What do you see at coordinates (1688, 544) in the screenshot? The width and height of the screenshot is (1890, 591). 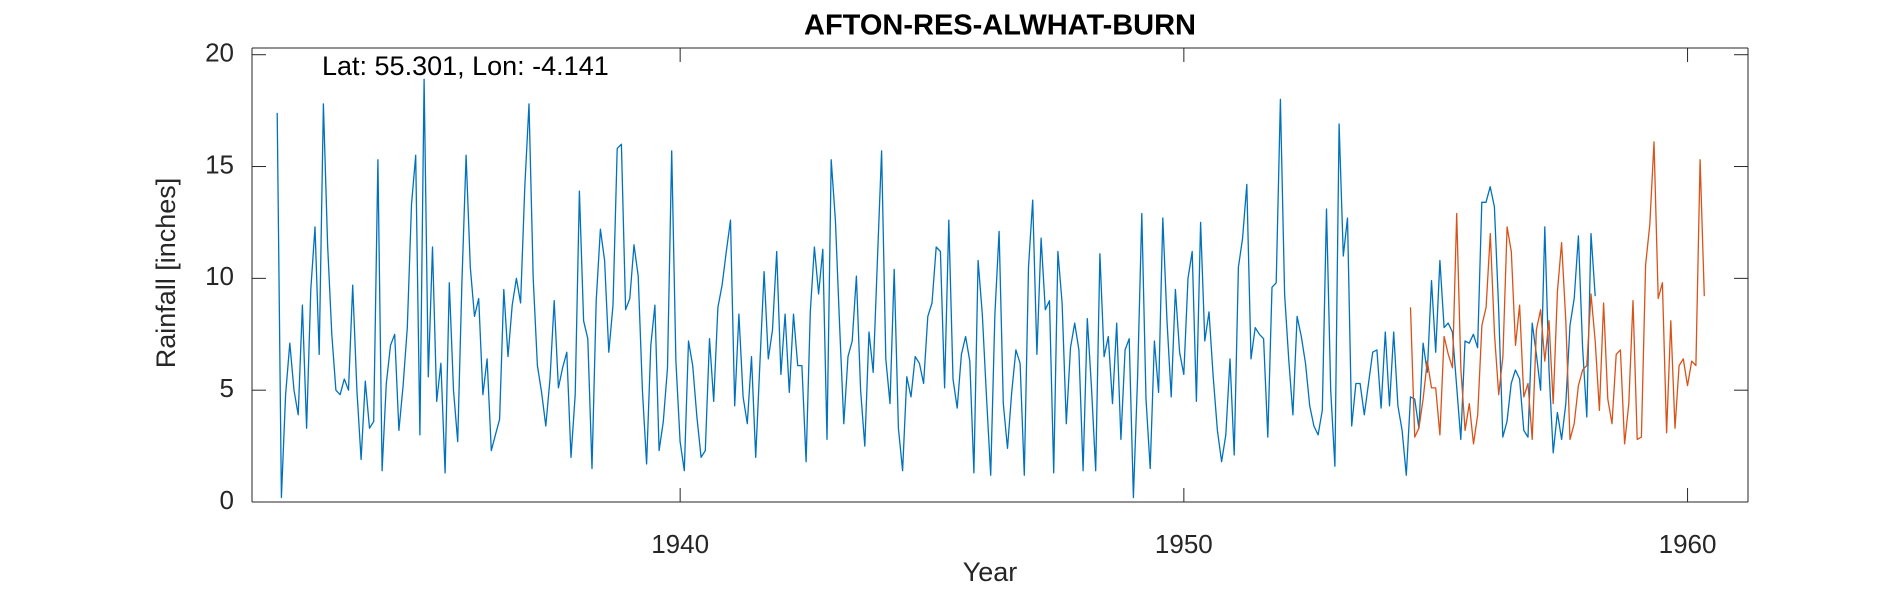 I see `x-tick-label: 1960` at bounding box center [1688, 544].